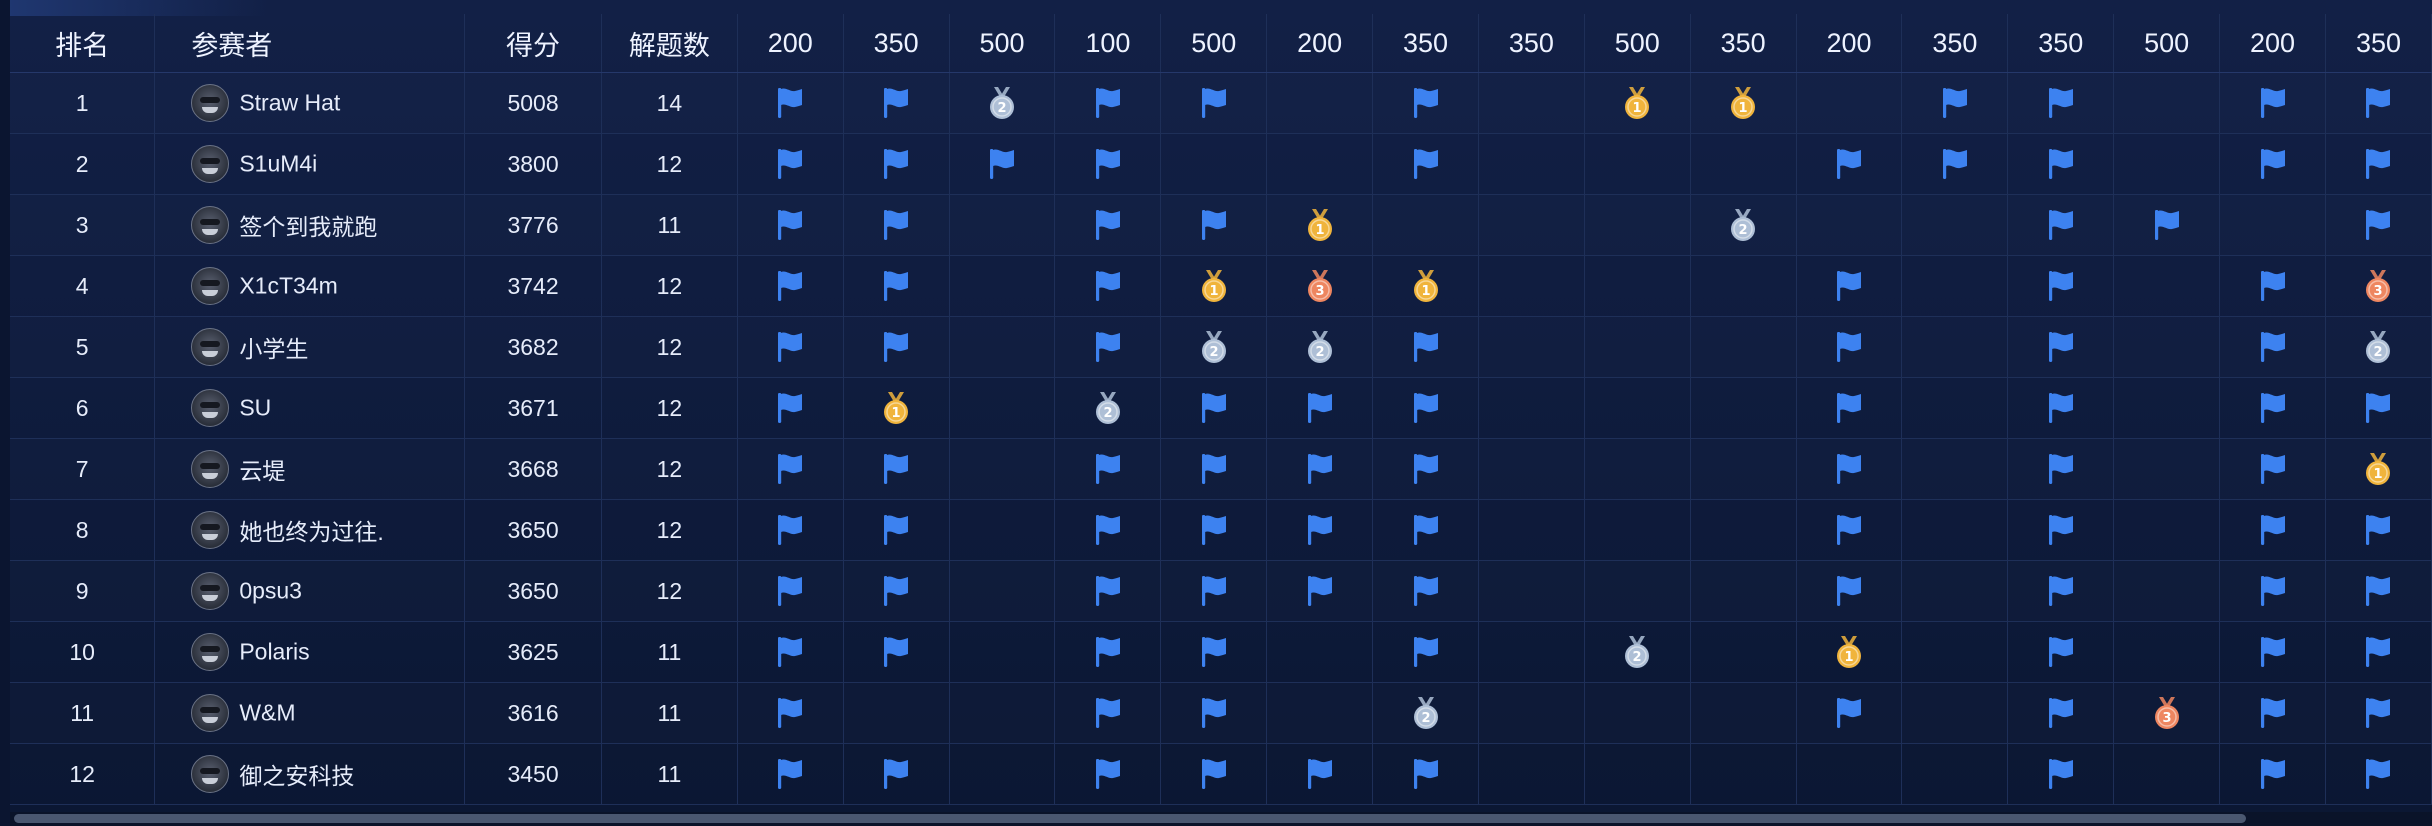 This screenshot has width=2432, height=826. I want to click on player-cell: Polaris, so click(310, 652).